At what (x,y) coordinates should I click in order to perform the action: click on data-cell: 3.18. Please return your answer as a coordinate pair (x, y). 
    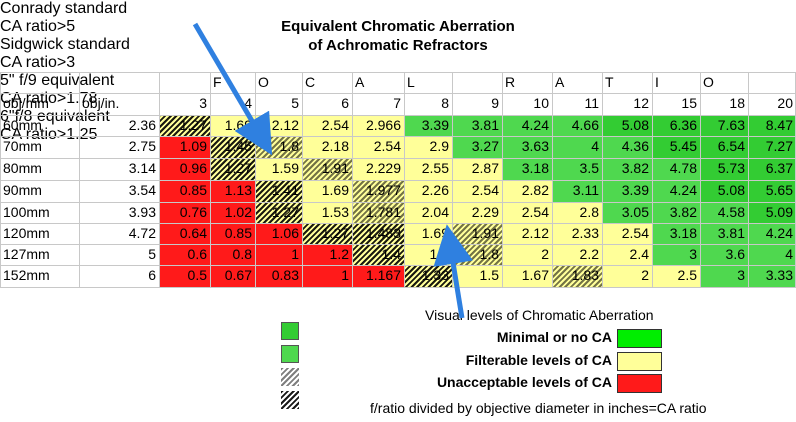
    Looking at the image, I should click on (527, 169).